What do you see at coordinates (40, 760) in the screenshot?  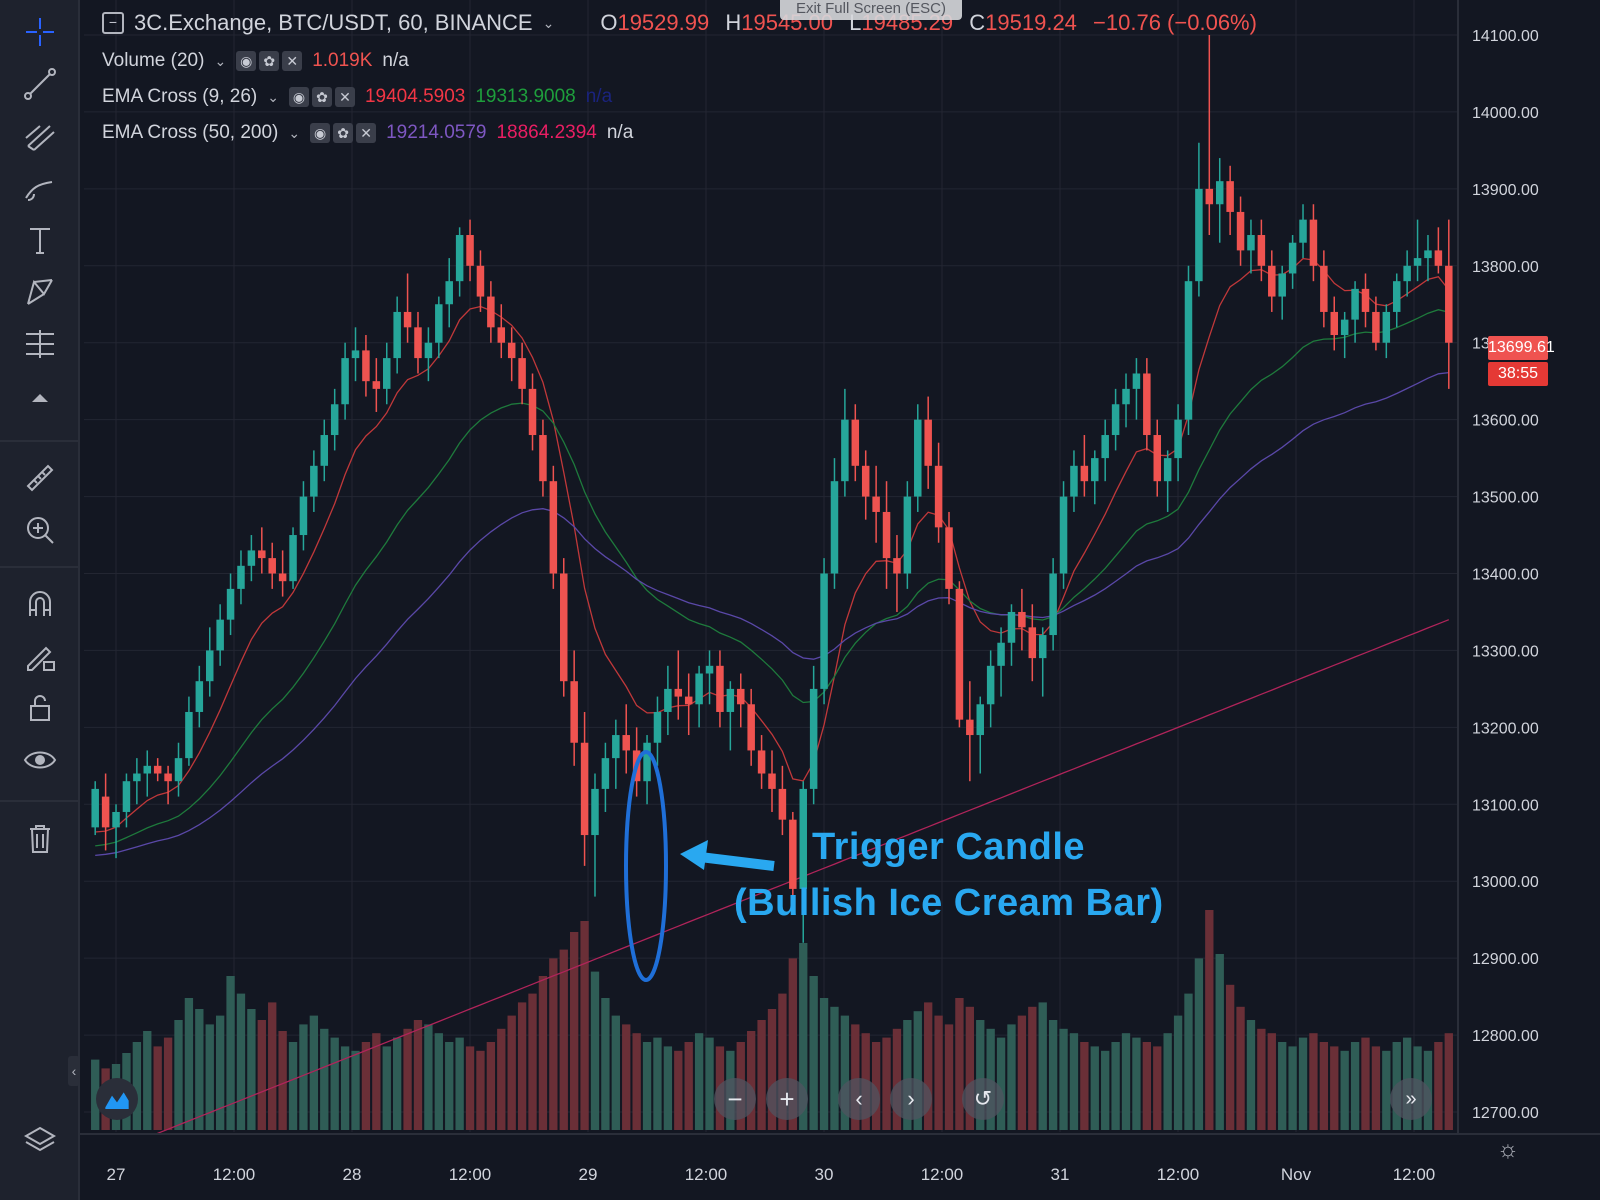 I see `eye-icon` at bounding box center [40, 760].